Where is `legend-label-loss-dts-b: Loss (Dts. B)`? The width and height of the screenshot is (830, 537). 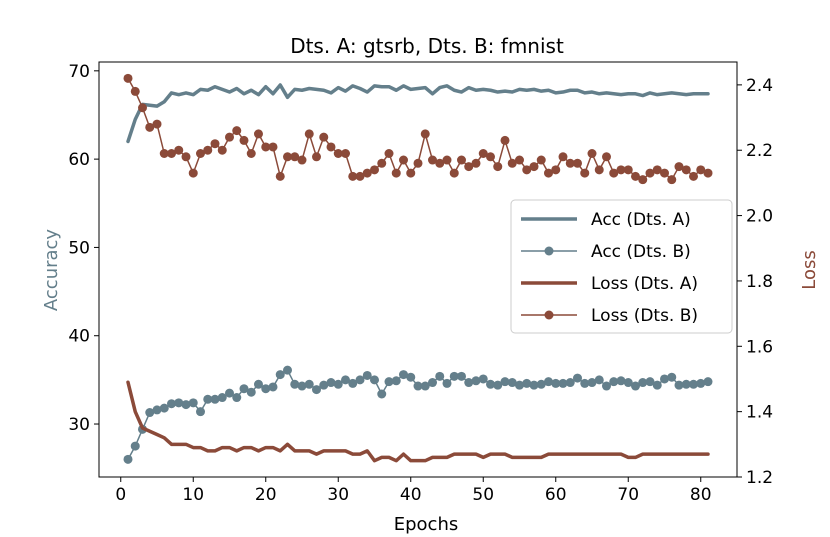 legend-label-loss-dts-b: Loss (Dts. B) is located at coordinates (644, 316).